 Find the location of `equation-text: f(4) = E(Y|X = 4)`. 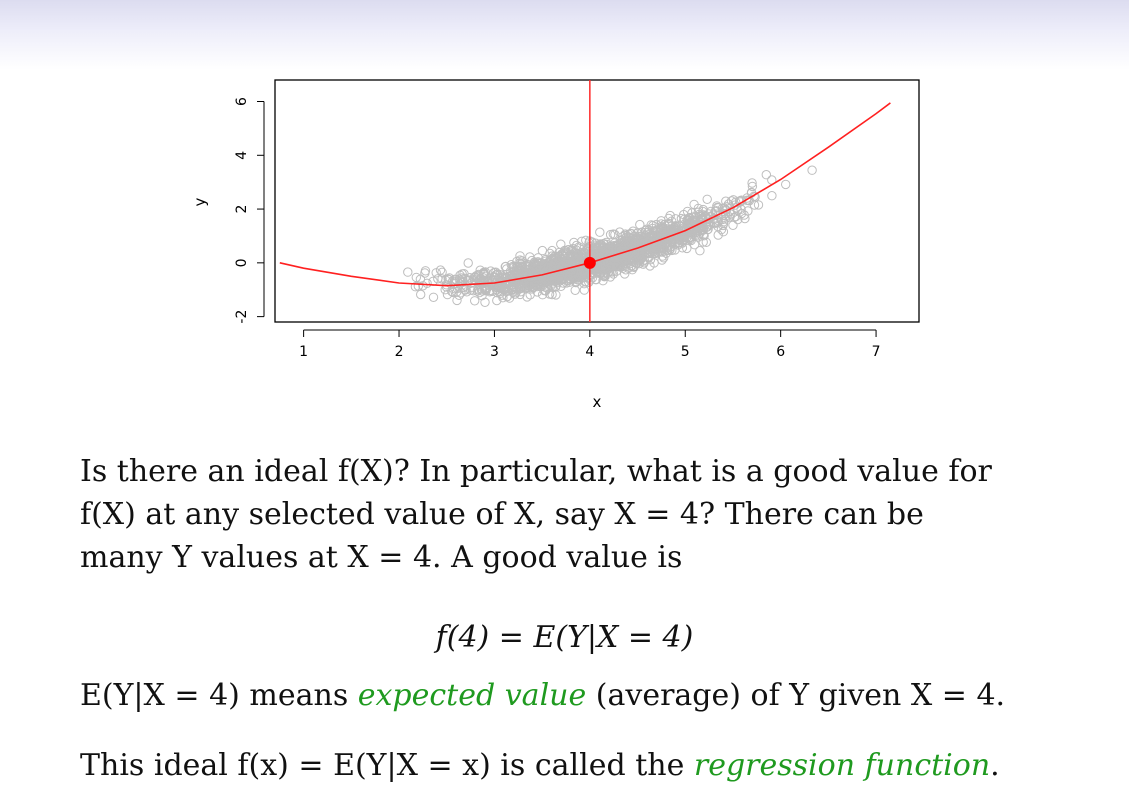

equation-text: f(4) = E(Y|X = 4) is located at coordinates (564, 637).